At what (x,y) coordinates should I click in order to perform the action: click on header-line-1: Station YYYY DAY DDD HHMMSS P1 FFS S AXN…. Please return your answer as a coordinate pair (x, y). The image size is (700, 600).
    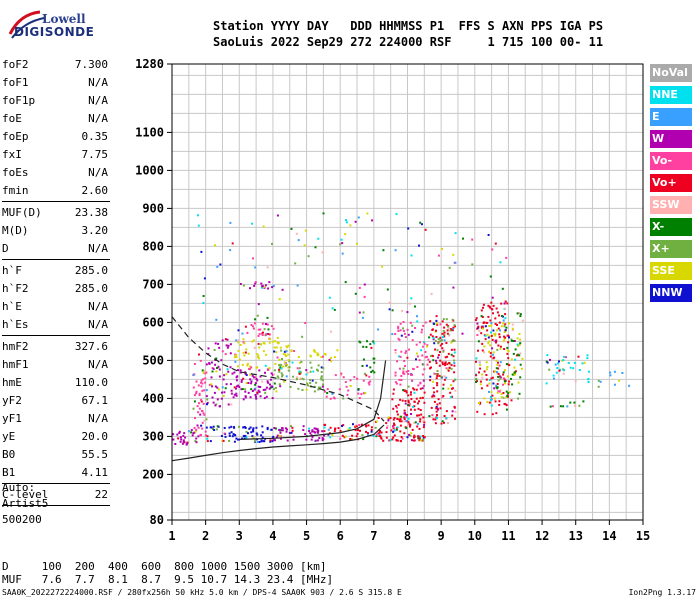
    Looking at the image, I should click on (408, 26).